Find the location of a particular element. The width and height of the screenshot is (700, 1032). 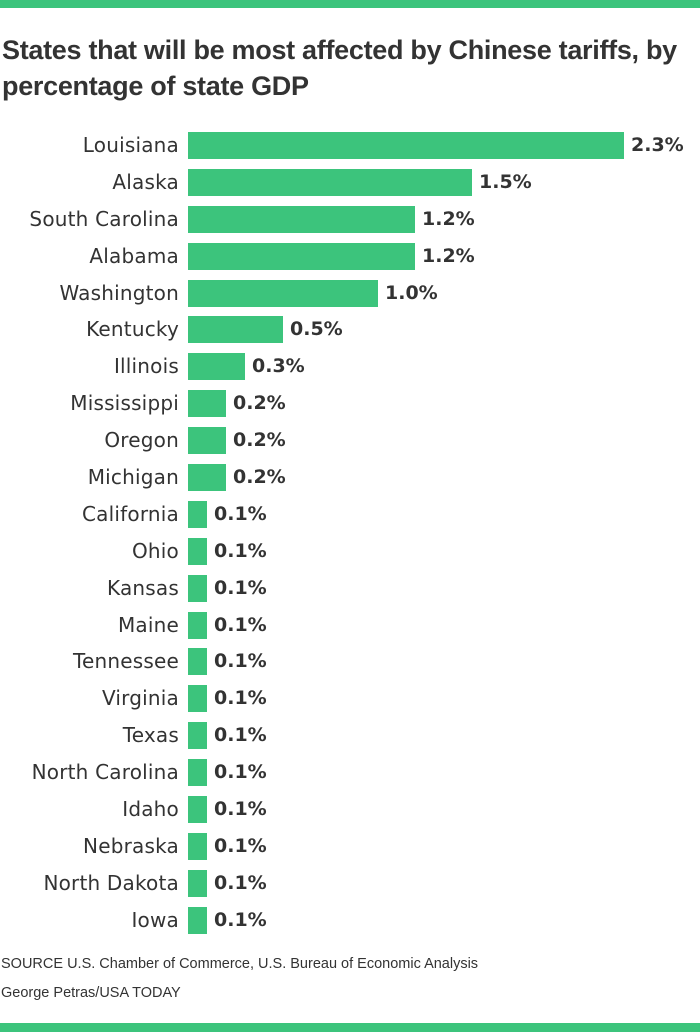

value-label: 1.5% is located at coordinates (505, 181).